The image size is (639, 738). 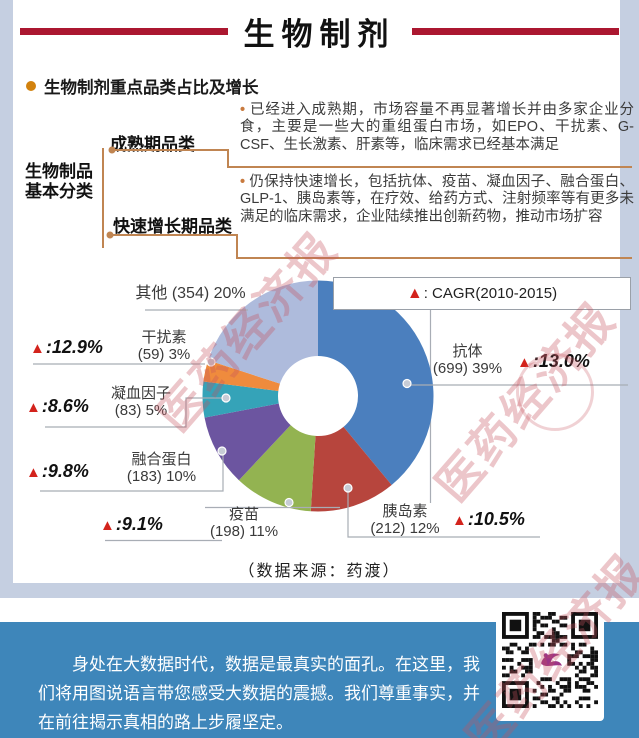 I want to click on cagr-legend-text: : CAGR(2010-2015), so click(x=490, y=293).